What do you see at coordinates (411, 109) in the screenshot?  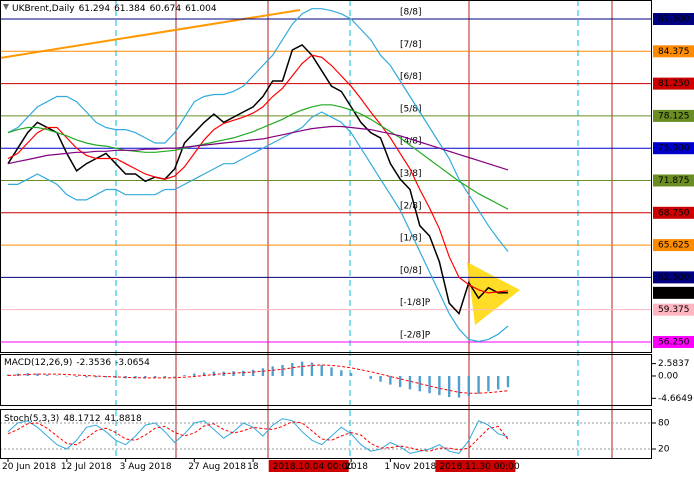 I see `murray-label: [5/8]` at bounding box center [411, 109].